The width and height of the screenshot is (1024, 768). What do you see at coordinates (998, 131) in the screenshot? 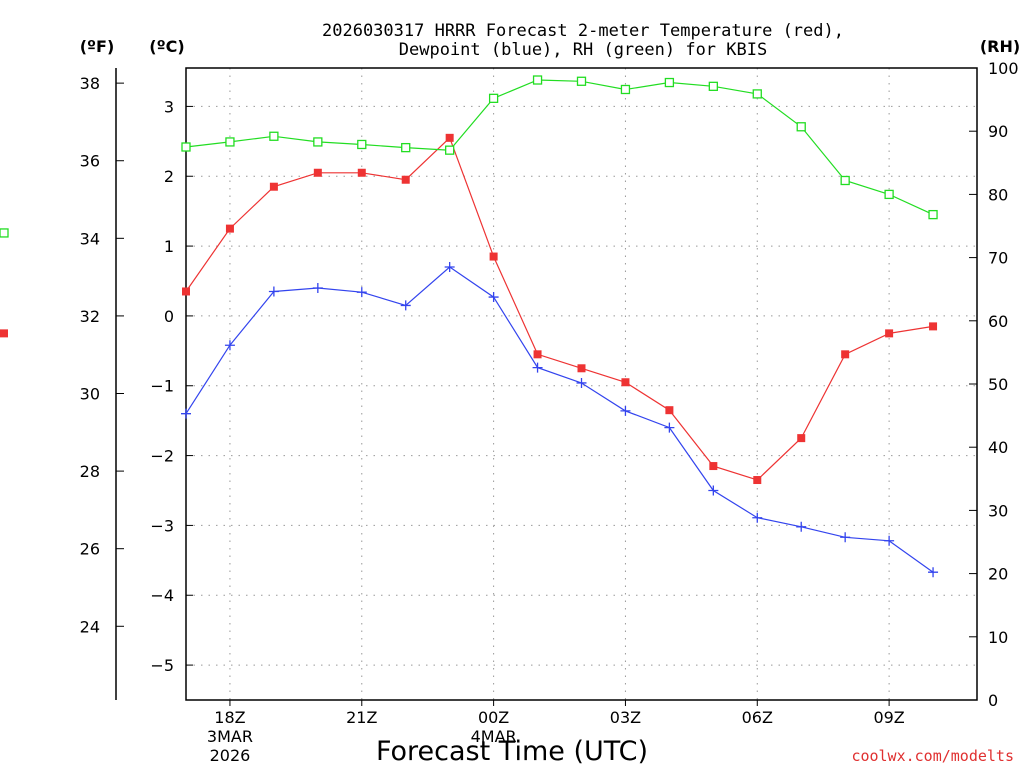
I see `rh-tick-label: 90` at bounding box center [998, 131].